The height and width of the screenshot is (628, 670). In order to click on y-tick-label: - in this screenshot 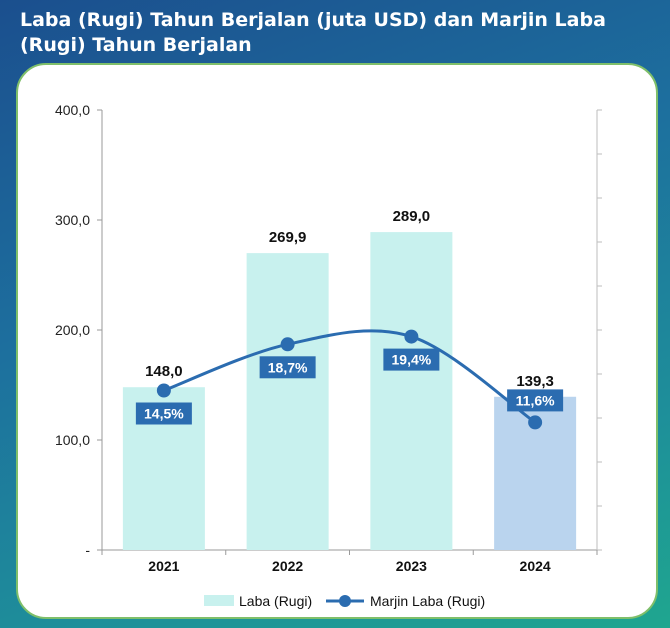, I will do `click(87, 550)`.